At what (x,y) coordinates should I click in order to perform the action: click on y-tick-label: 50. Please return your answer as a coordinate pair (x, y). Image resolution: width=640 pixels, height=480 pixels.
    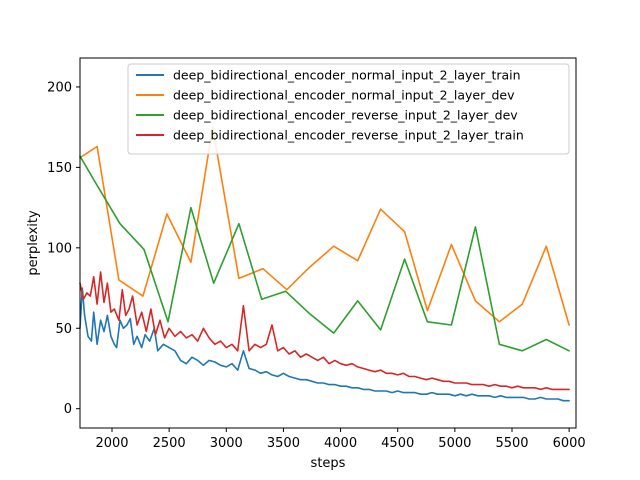
    Looking at the image, I should click on (63, 329).